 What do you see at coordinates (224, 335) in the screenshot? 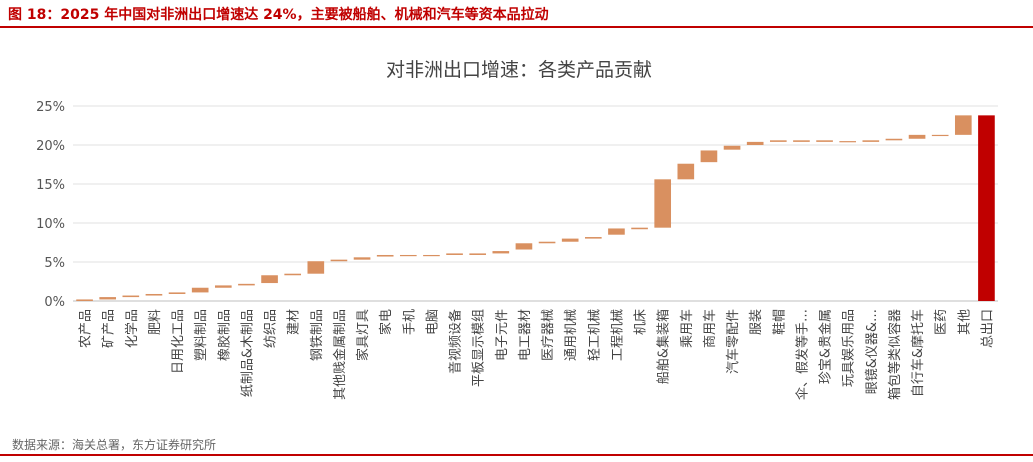
I see `x-tick-label: 橡胶制品` at bounding box center [224, 335].